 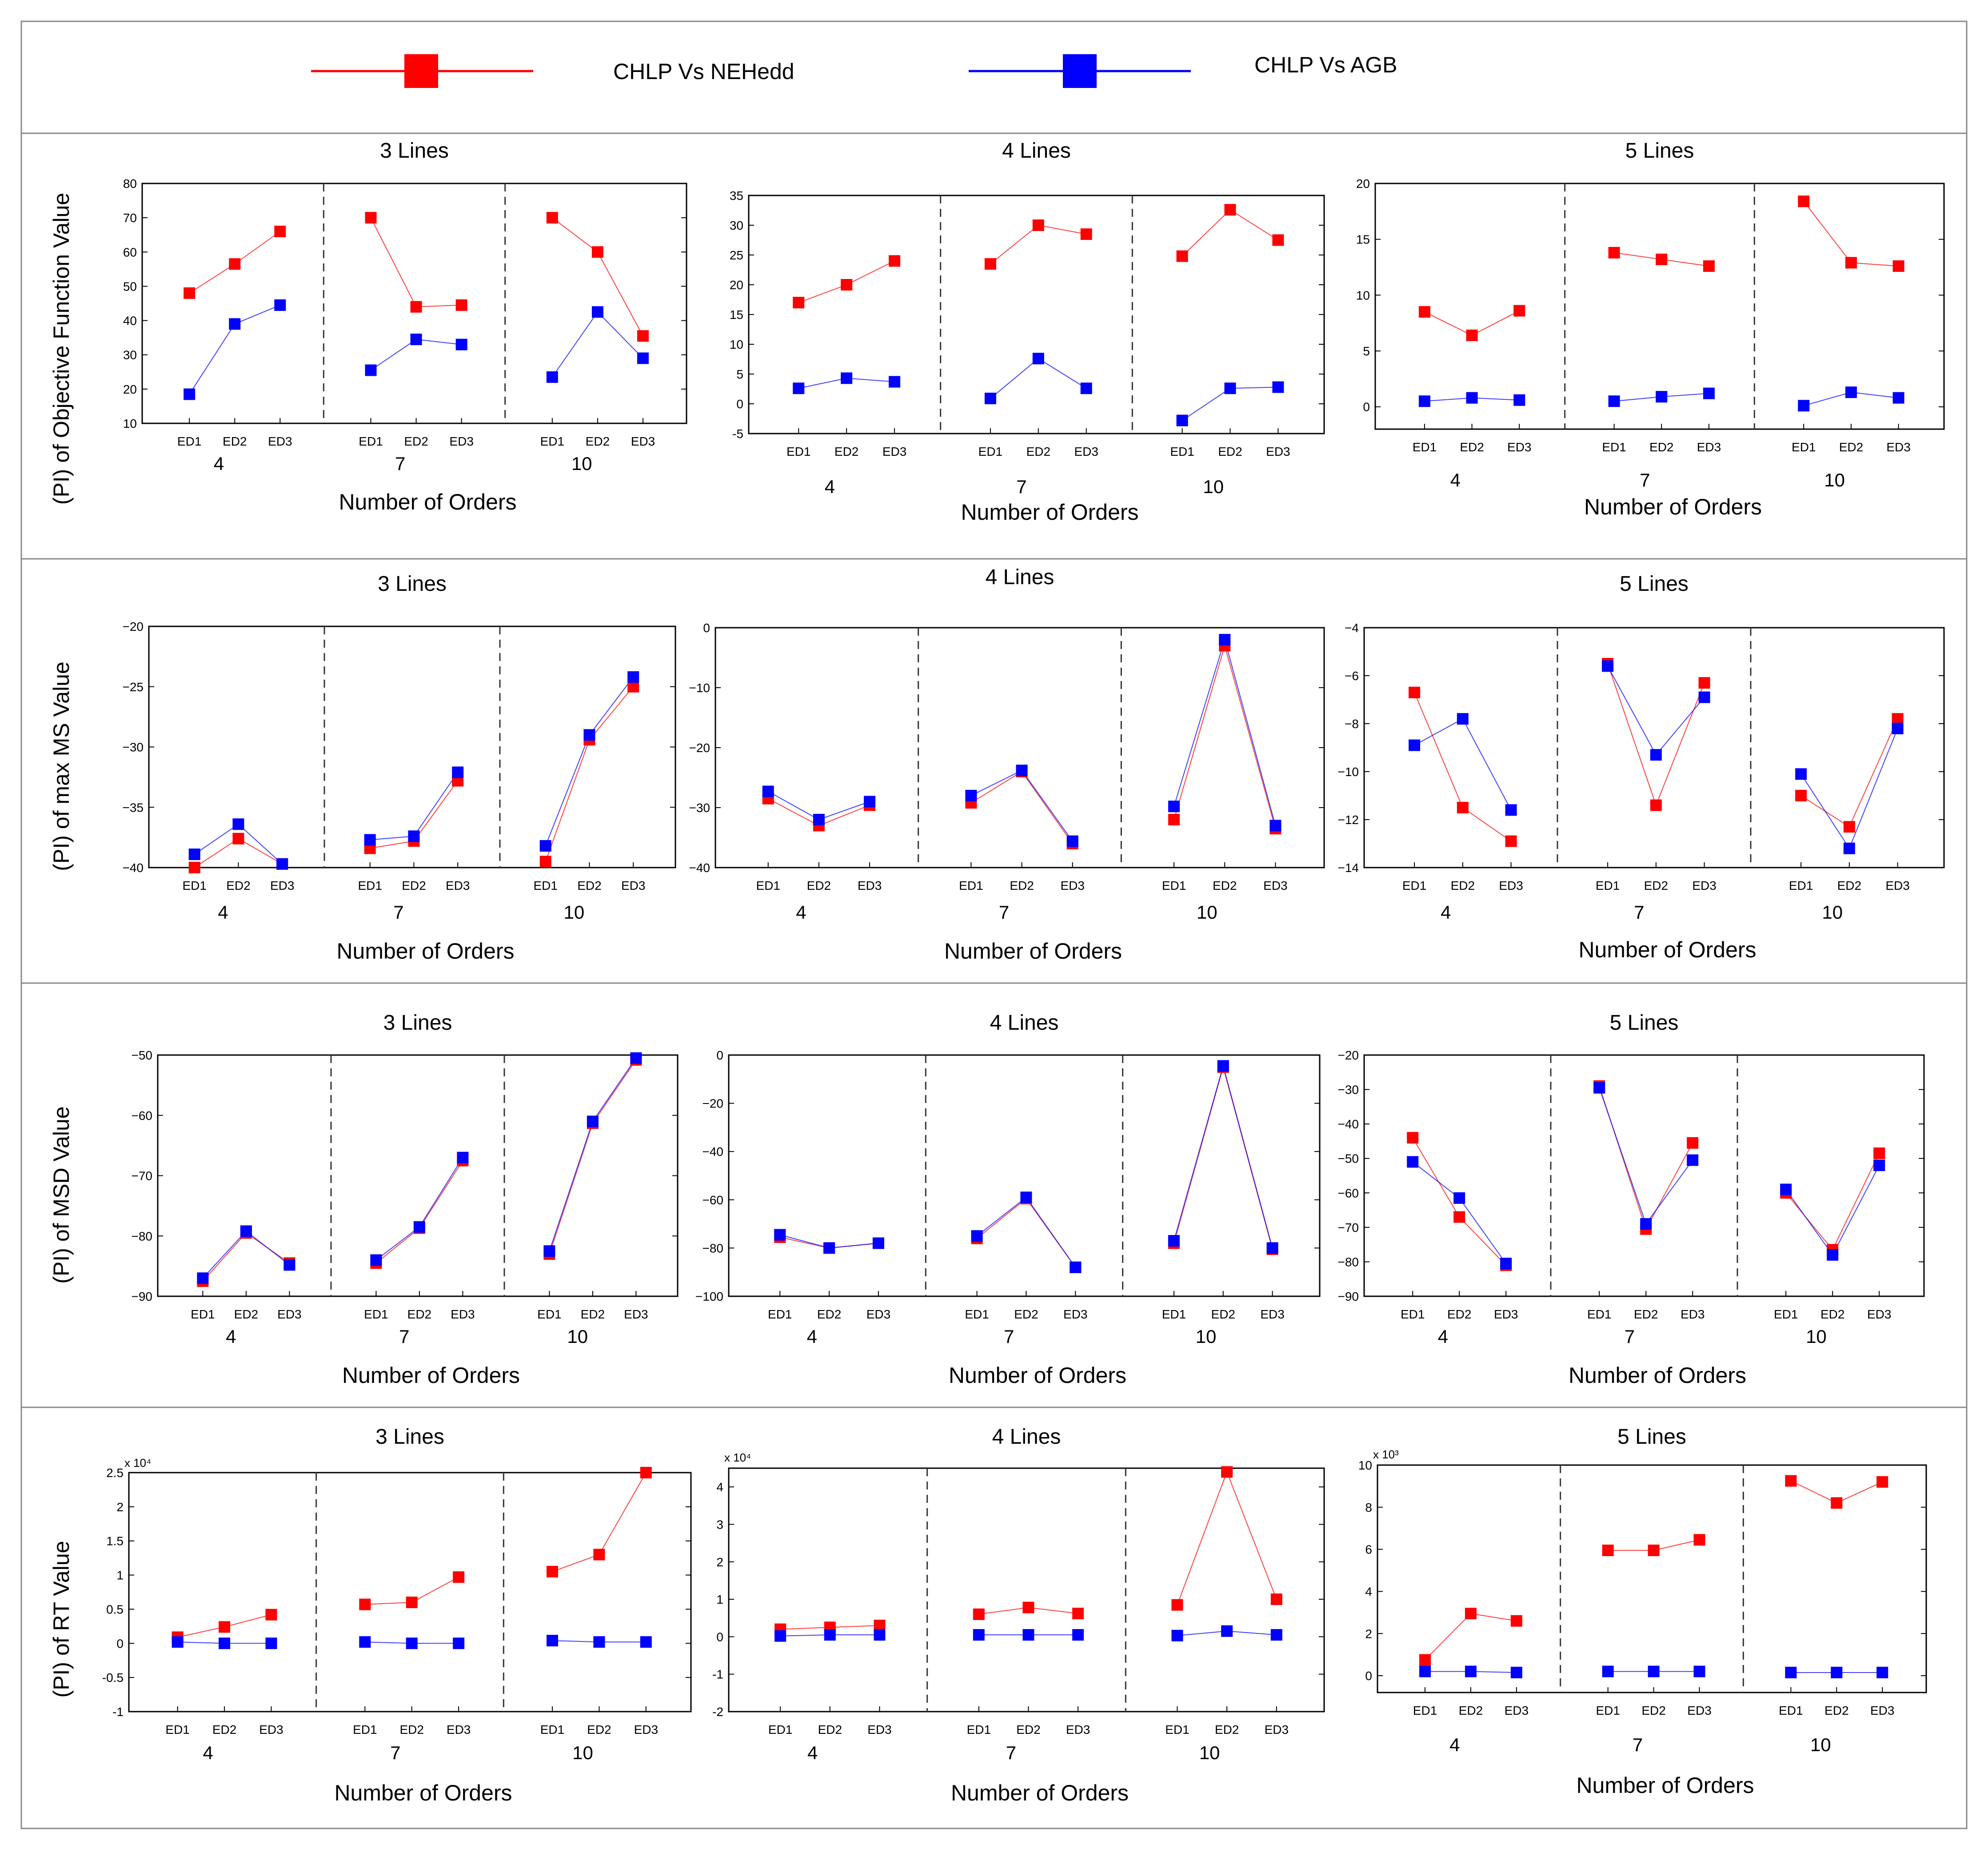 I want to click on y-tick-label: 2, so click(x=1368, y=1634).